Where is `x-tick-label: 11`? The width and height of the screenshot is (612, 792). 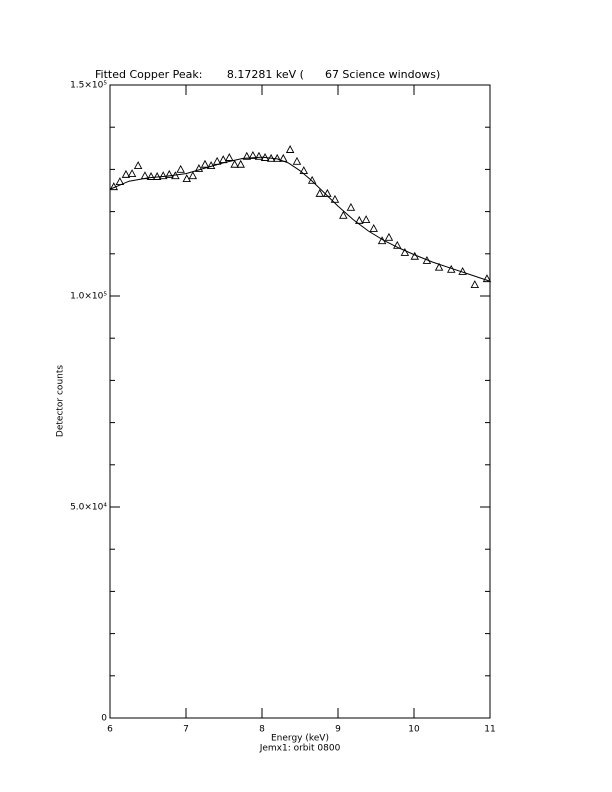
x-tick-label: 11 is located at coordinates (489, 730).